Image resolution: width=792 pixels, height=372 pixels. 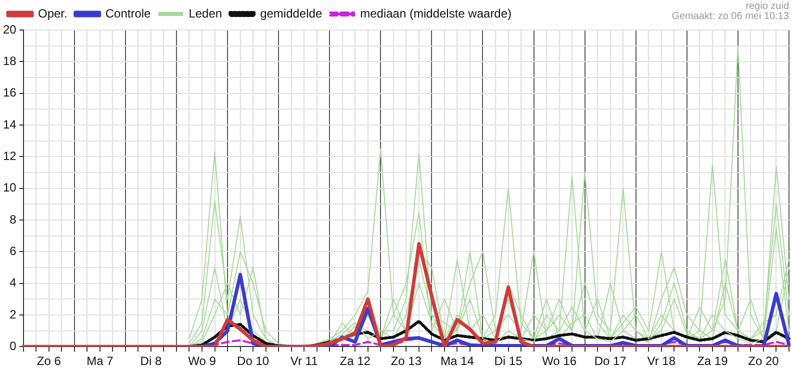 What do you see at coordinates (13, 345) in the screenshot?
I see `y-tick-label: 0` at bounding box center [13, 345].